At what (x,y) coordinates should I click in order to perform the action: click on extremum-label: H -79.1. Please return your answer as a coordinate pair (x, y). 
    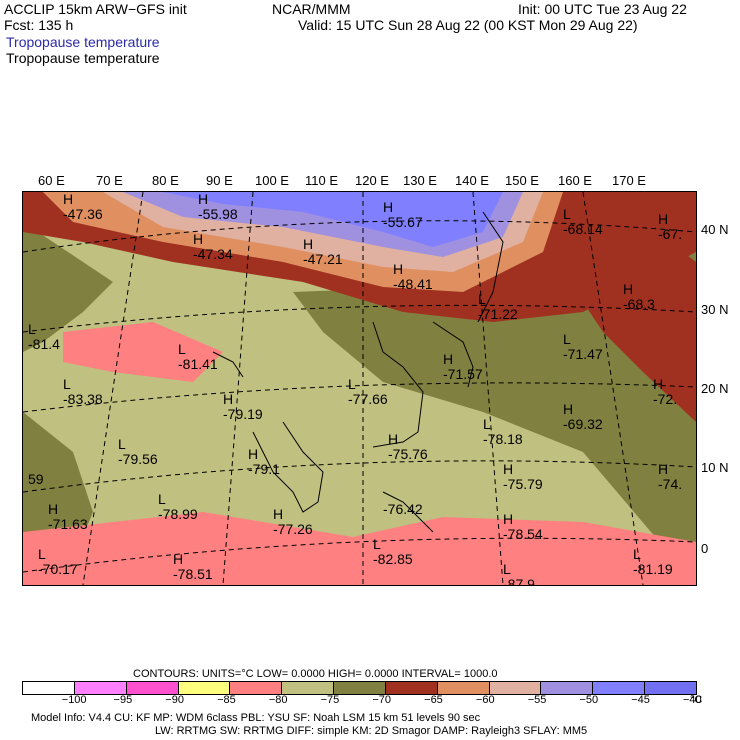
    Looking at the image, I should click on (264, 462).